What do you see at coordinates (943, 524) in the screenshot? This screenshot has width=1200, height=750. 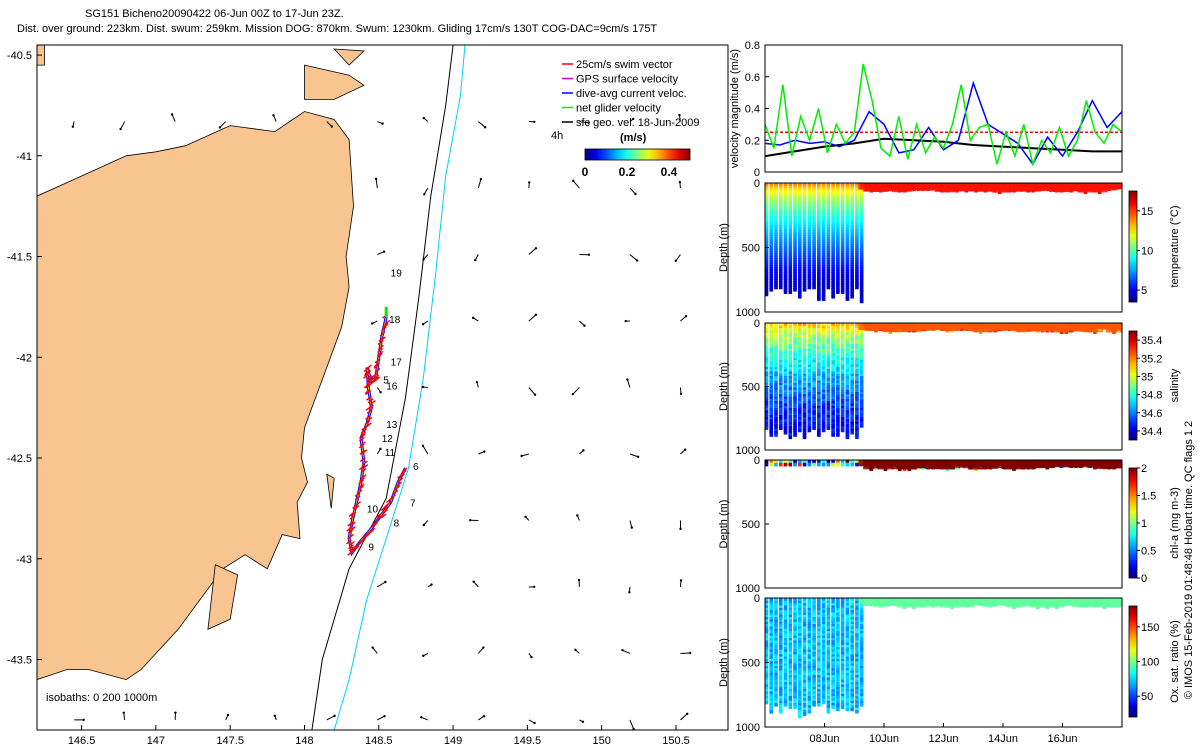 I see `heatmap-frame` at bounding box center [943, 524].